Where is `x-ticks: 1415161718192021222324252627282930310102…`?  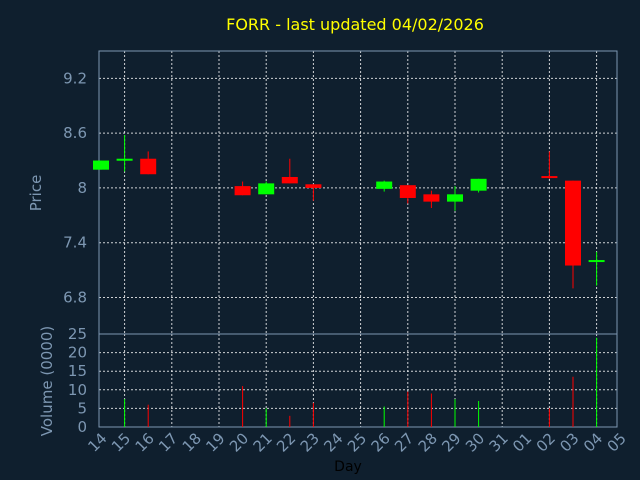
x-ticks: 1415161718192021222324252627282930310102… is located at coordinates (356, 442).